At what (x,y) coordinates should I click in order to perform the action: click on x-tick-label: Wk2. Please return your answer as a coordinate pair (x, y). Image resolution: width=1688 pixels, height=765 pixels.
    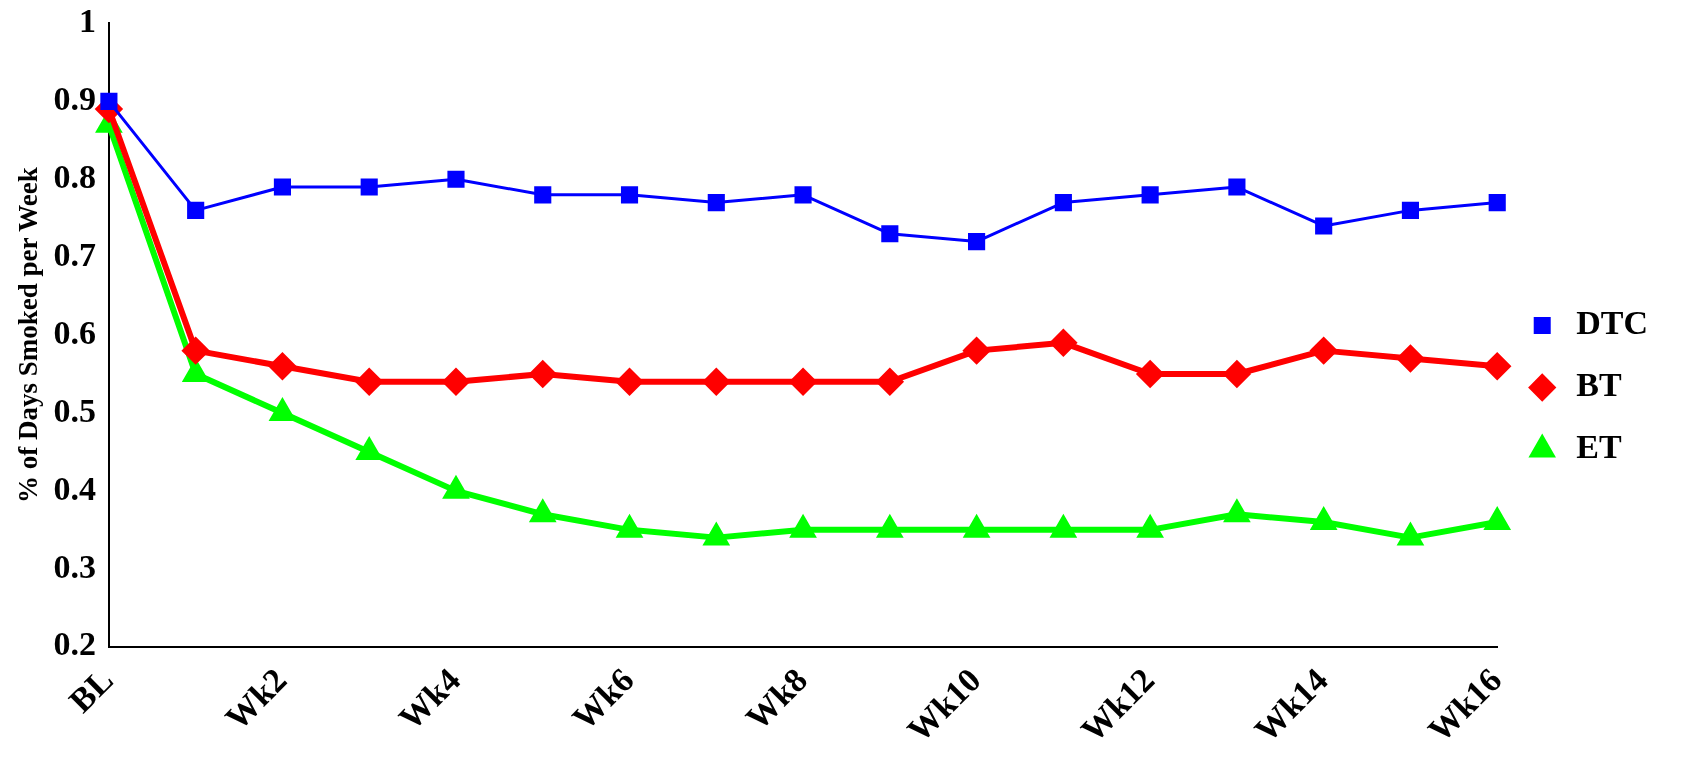
    Looking at the image, I should click on (255, 699).